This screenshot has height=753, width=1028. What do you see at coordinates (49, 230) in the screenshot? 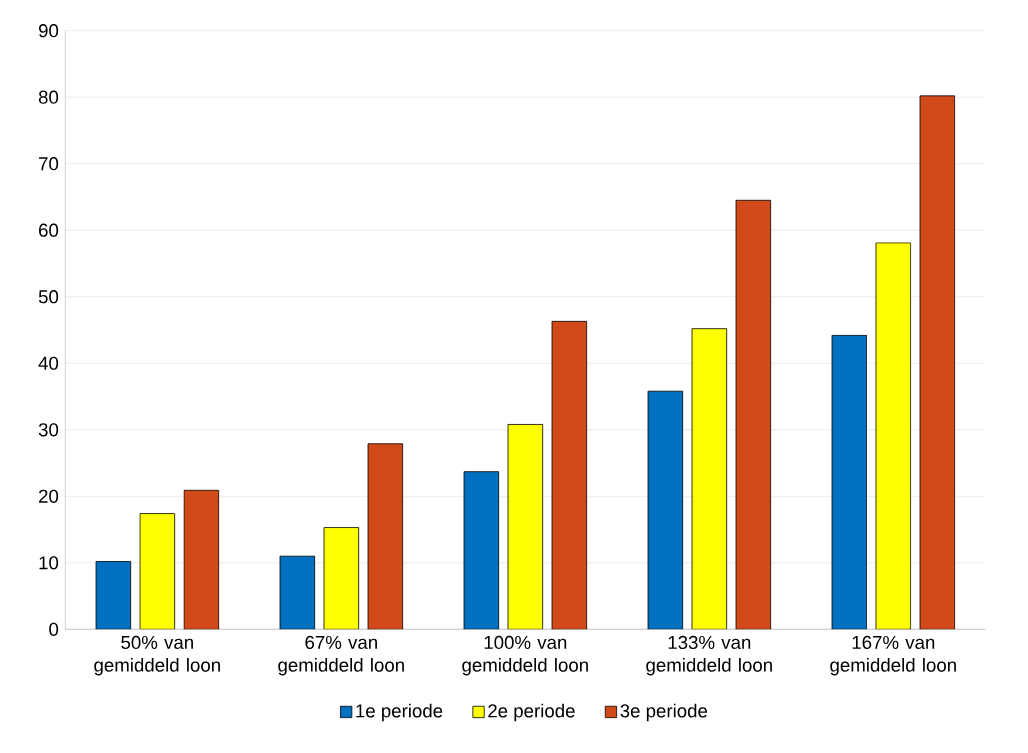
I see `y-tick-label: 60` at bounding box center [49, 230].